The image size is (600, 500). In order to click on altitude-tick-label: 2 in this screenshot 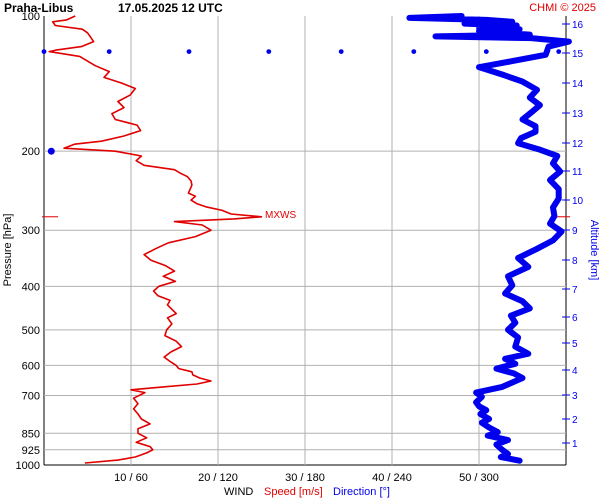, I will do `click(575, 420)`.